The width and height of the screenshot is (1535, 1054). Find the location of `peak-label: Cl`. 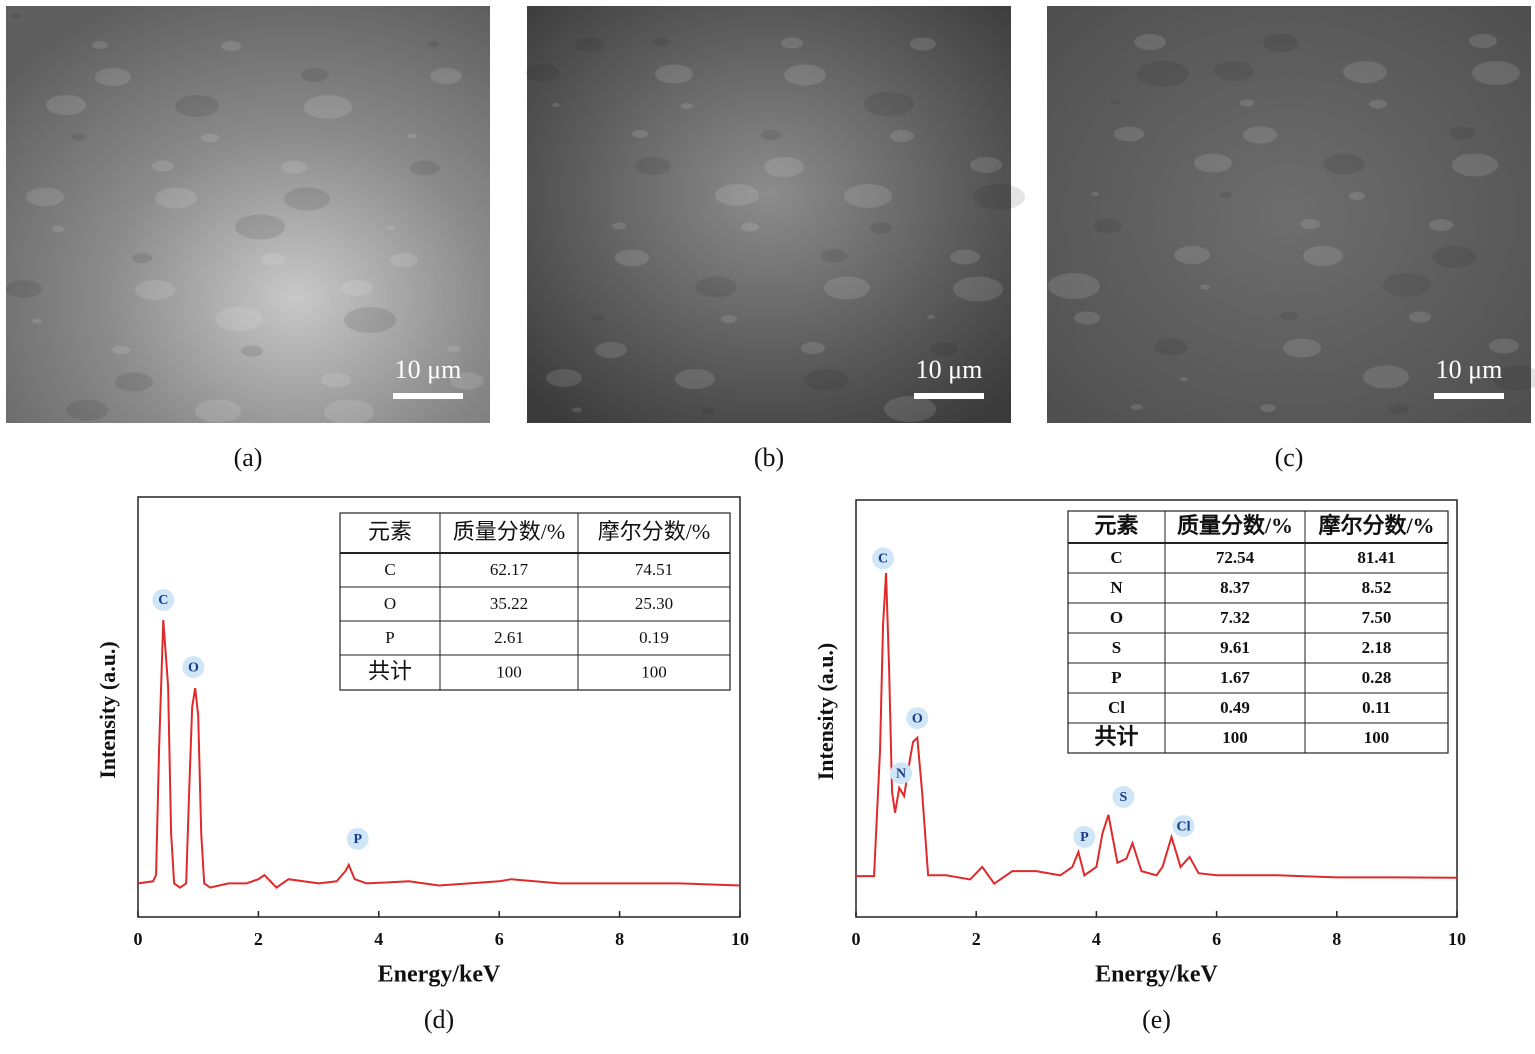

peak-label: Cl is located at coordinates (1184, 826).